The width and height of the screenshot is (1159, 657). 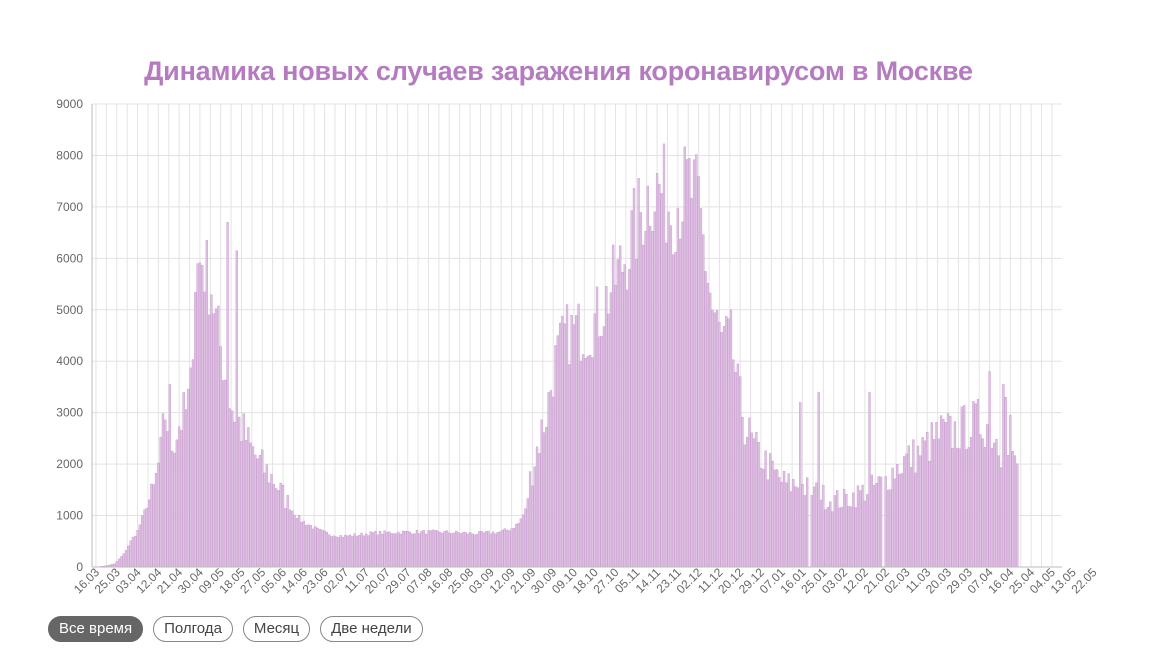 What do you see at coordinates (371, 629) in the screenshot?
I see `range-button-two-weeks: Две недели` at bounding box center [371, 629].